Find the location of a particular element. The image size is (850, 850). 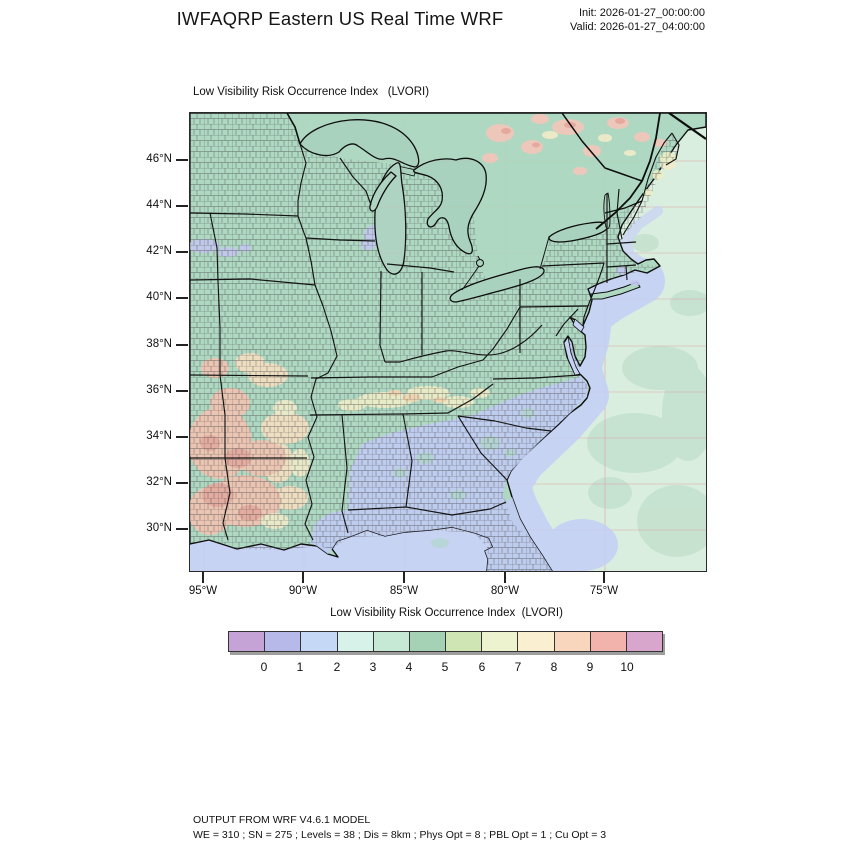

colorbar-tick-label: 8 is located at coordinates (554, 667).